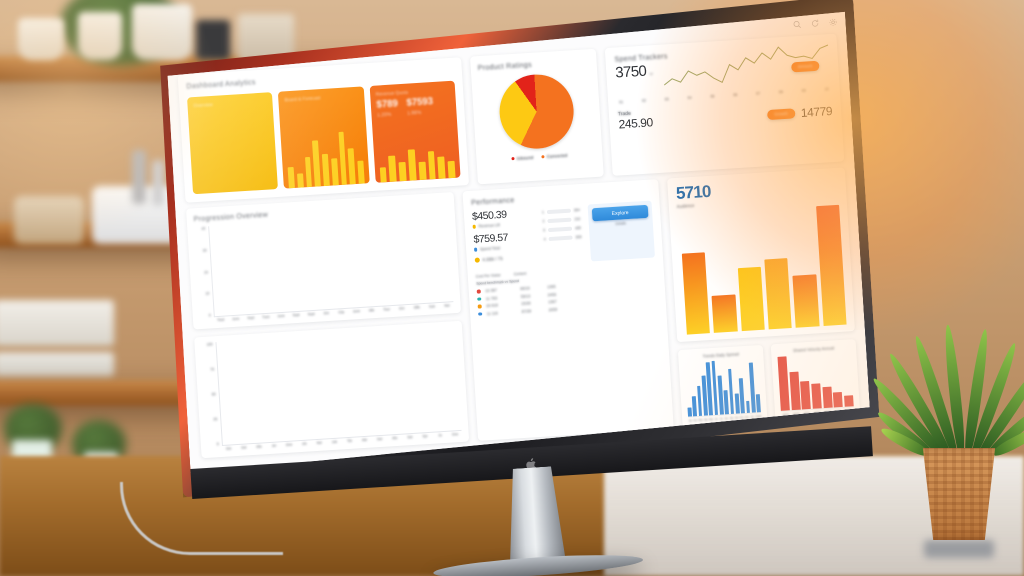 This screenshot has width=1024, height=576. Describe the element at coordinates (323, 264) in the screenshot. I see `progression-plot: 40 30 20 10 0` at that location.